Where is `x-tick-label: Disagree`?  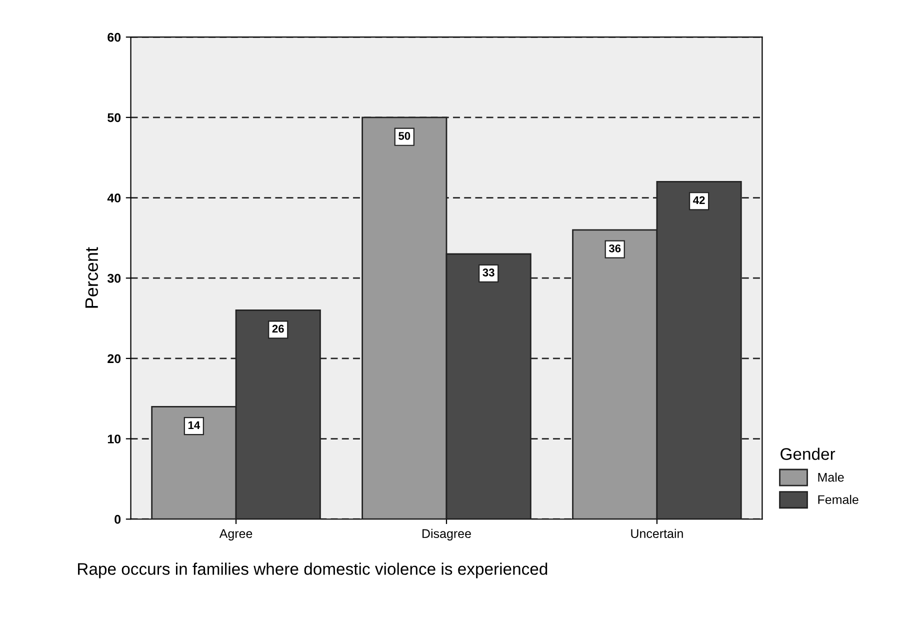
x-tick-label: Disagree is located at coordinates (446, 534).